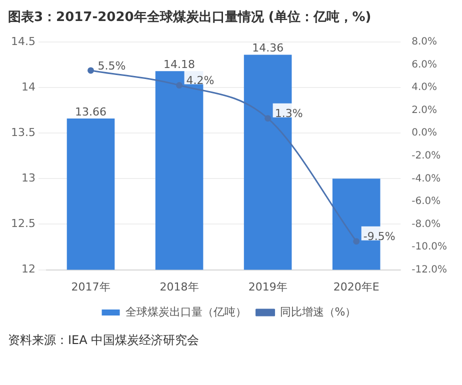 The image size is (462, 385). What do you see at coordinates (426, 156) in the screenshot?
I see `y2-tick-label: -2.0%` at bounding box center [426, 156].